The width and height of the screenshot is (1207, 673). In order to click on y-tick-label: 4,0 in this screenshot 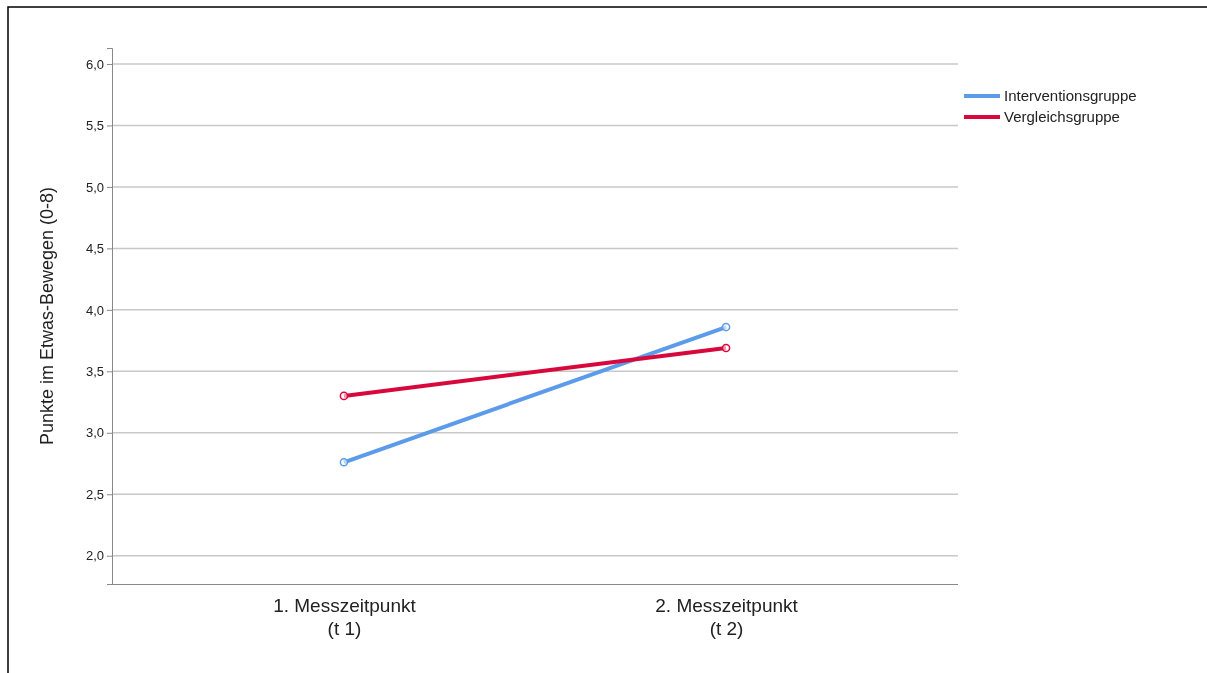, I will do `click(94, 310)`.